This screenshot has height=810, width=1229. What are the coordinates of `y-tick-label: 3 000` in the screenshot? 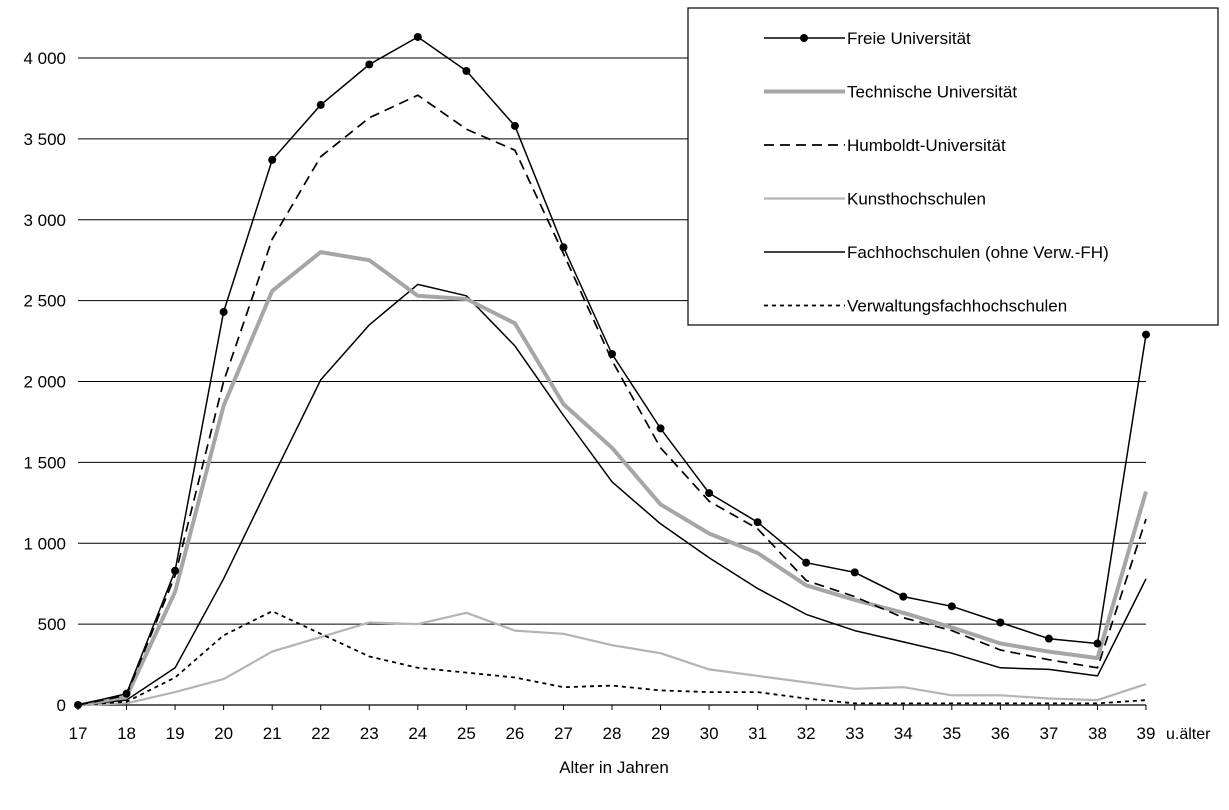 It's located at (44, 220).